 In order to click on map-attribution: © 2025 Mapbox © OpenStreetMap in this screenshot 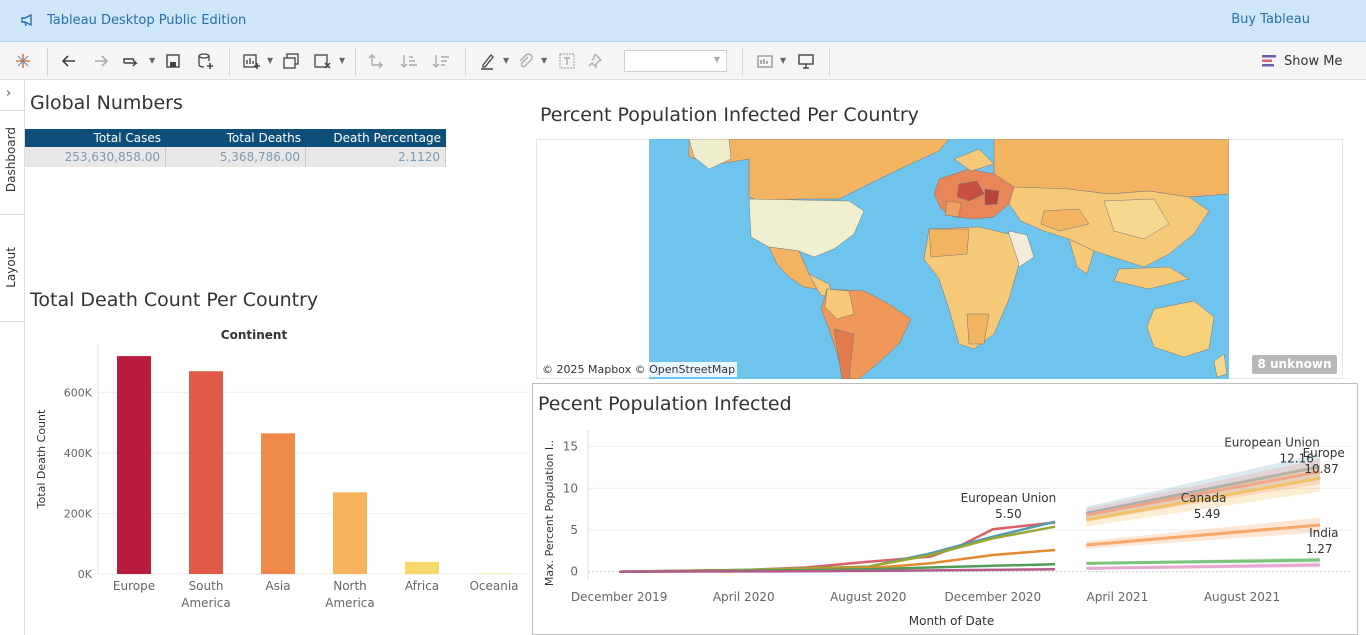, I will do `click(639, 369)`.